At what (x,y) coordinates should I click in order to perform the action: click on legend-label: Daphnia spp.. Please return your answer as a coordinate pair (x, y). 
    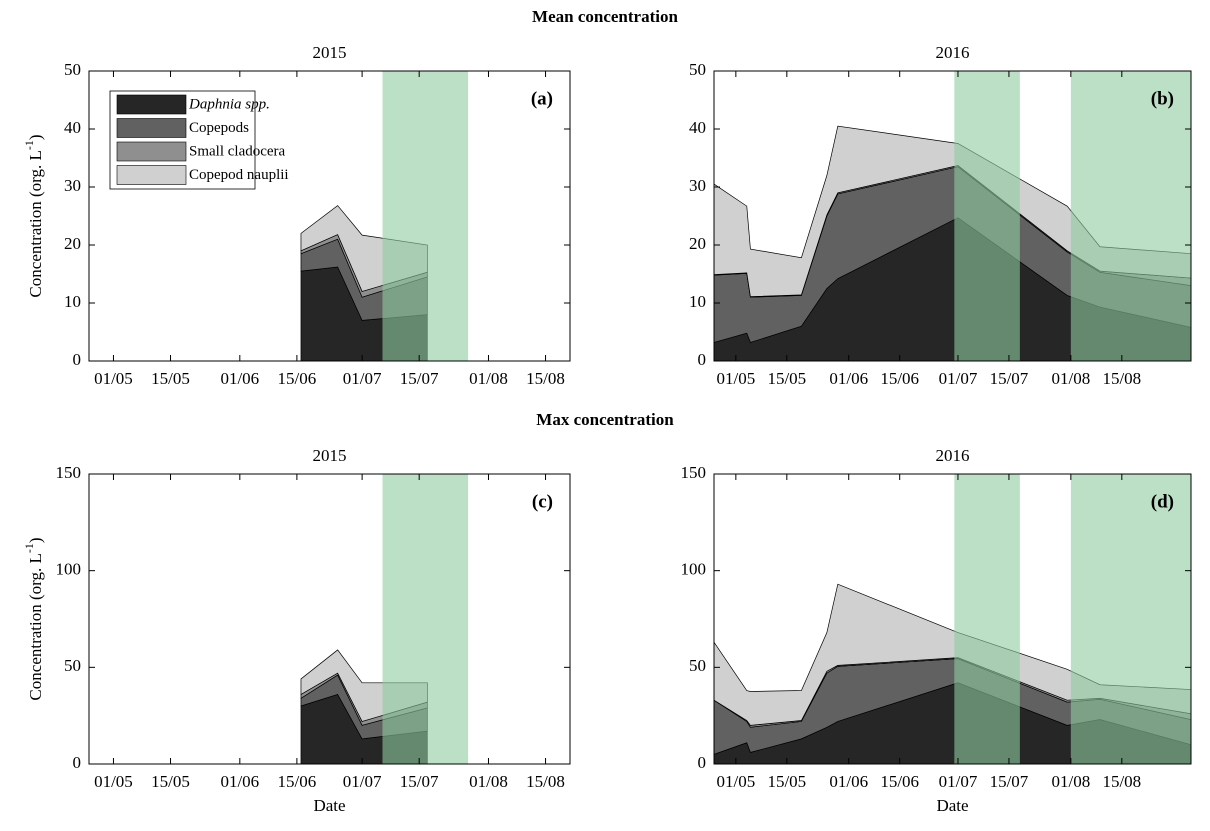
    Looking at the image, I should click on (229, 104).